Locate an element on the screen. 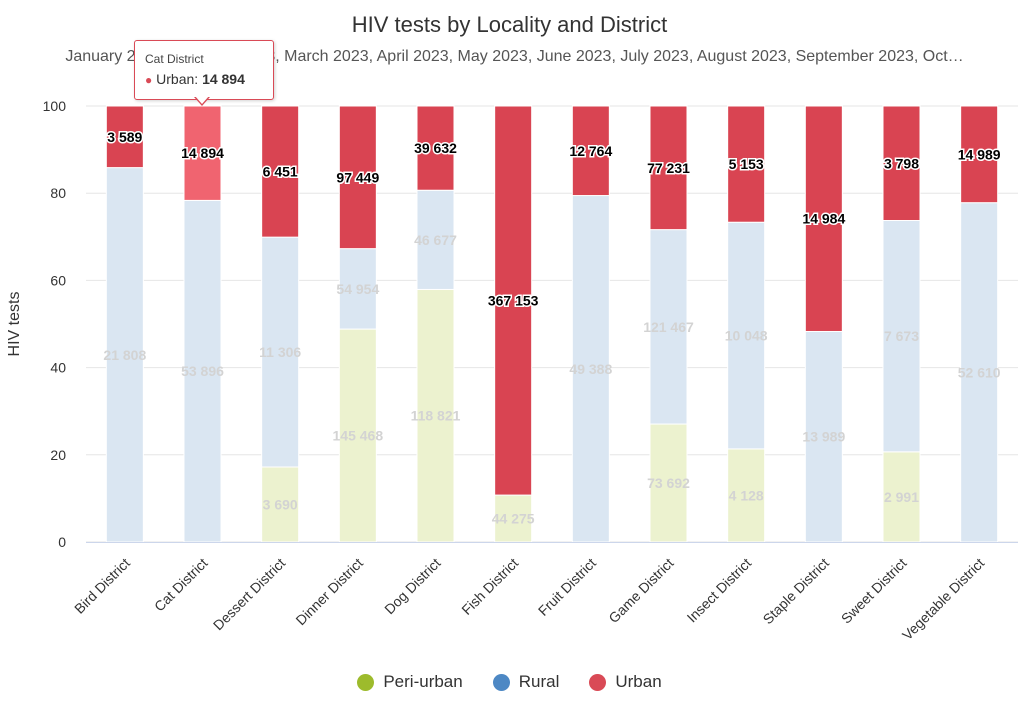 Image resolution: width=1019 pixels, height=704 pixels. data-label-urban: 367 153 is located at coordinates (513, 301).